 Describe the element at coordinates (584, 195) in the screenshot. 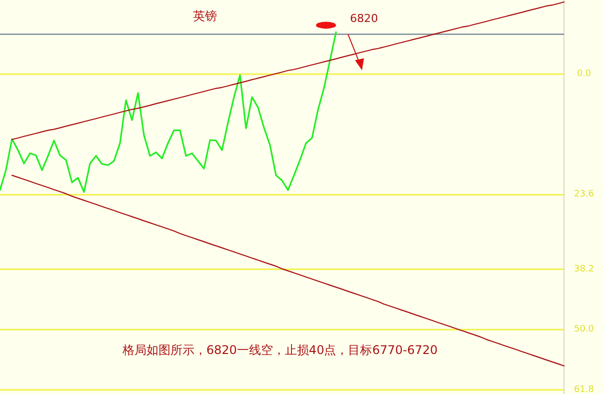

I see `y-tick-label: 23.6` at that location.